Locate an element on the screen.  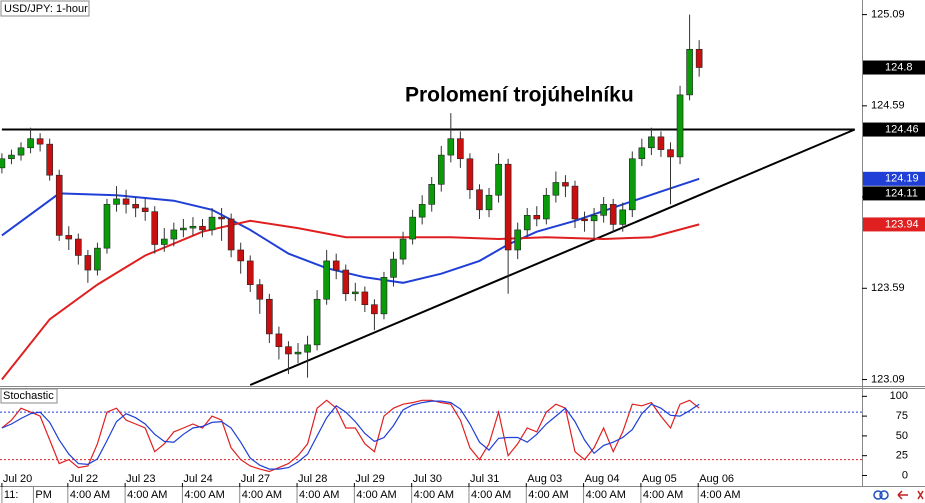
x-time-label: 11: is located at coordinates (11, 495).